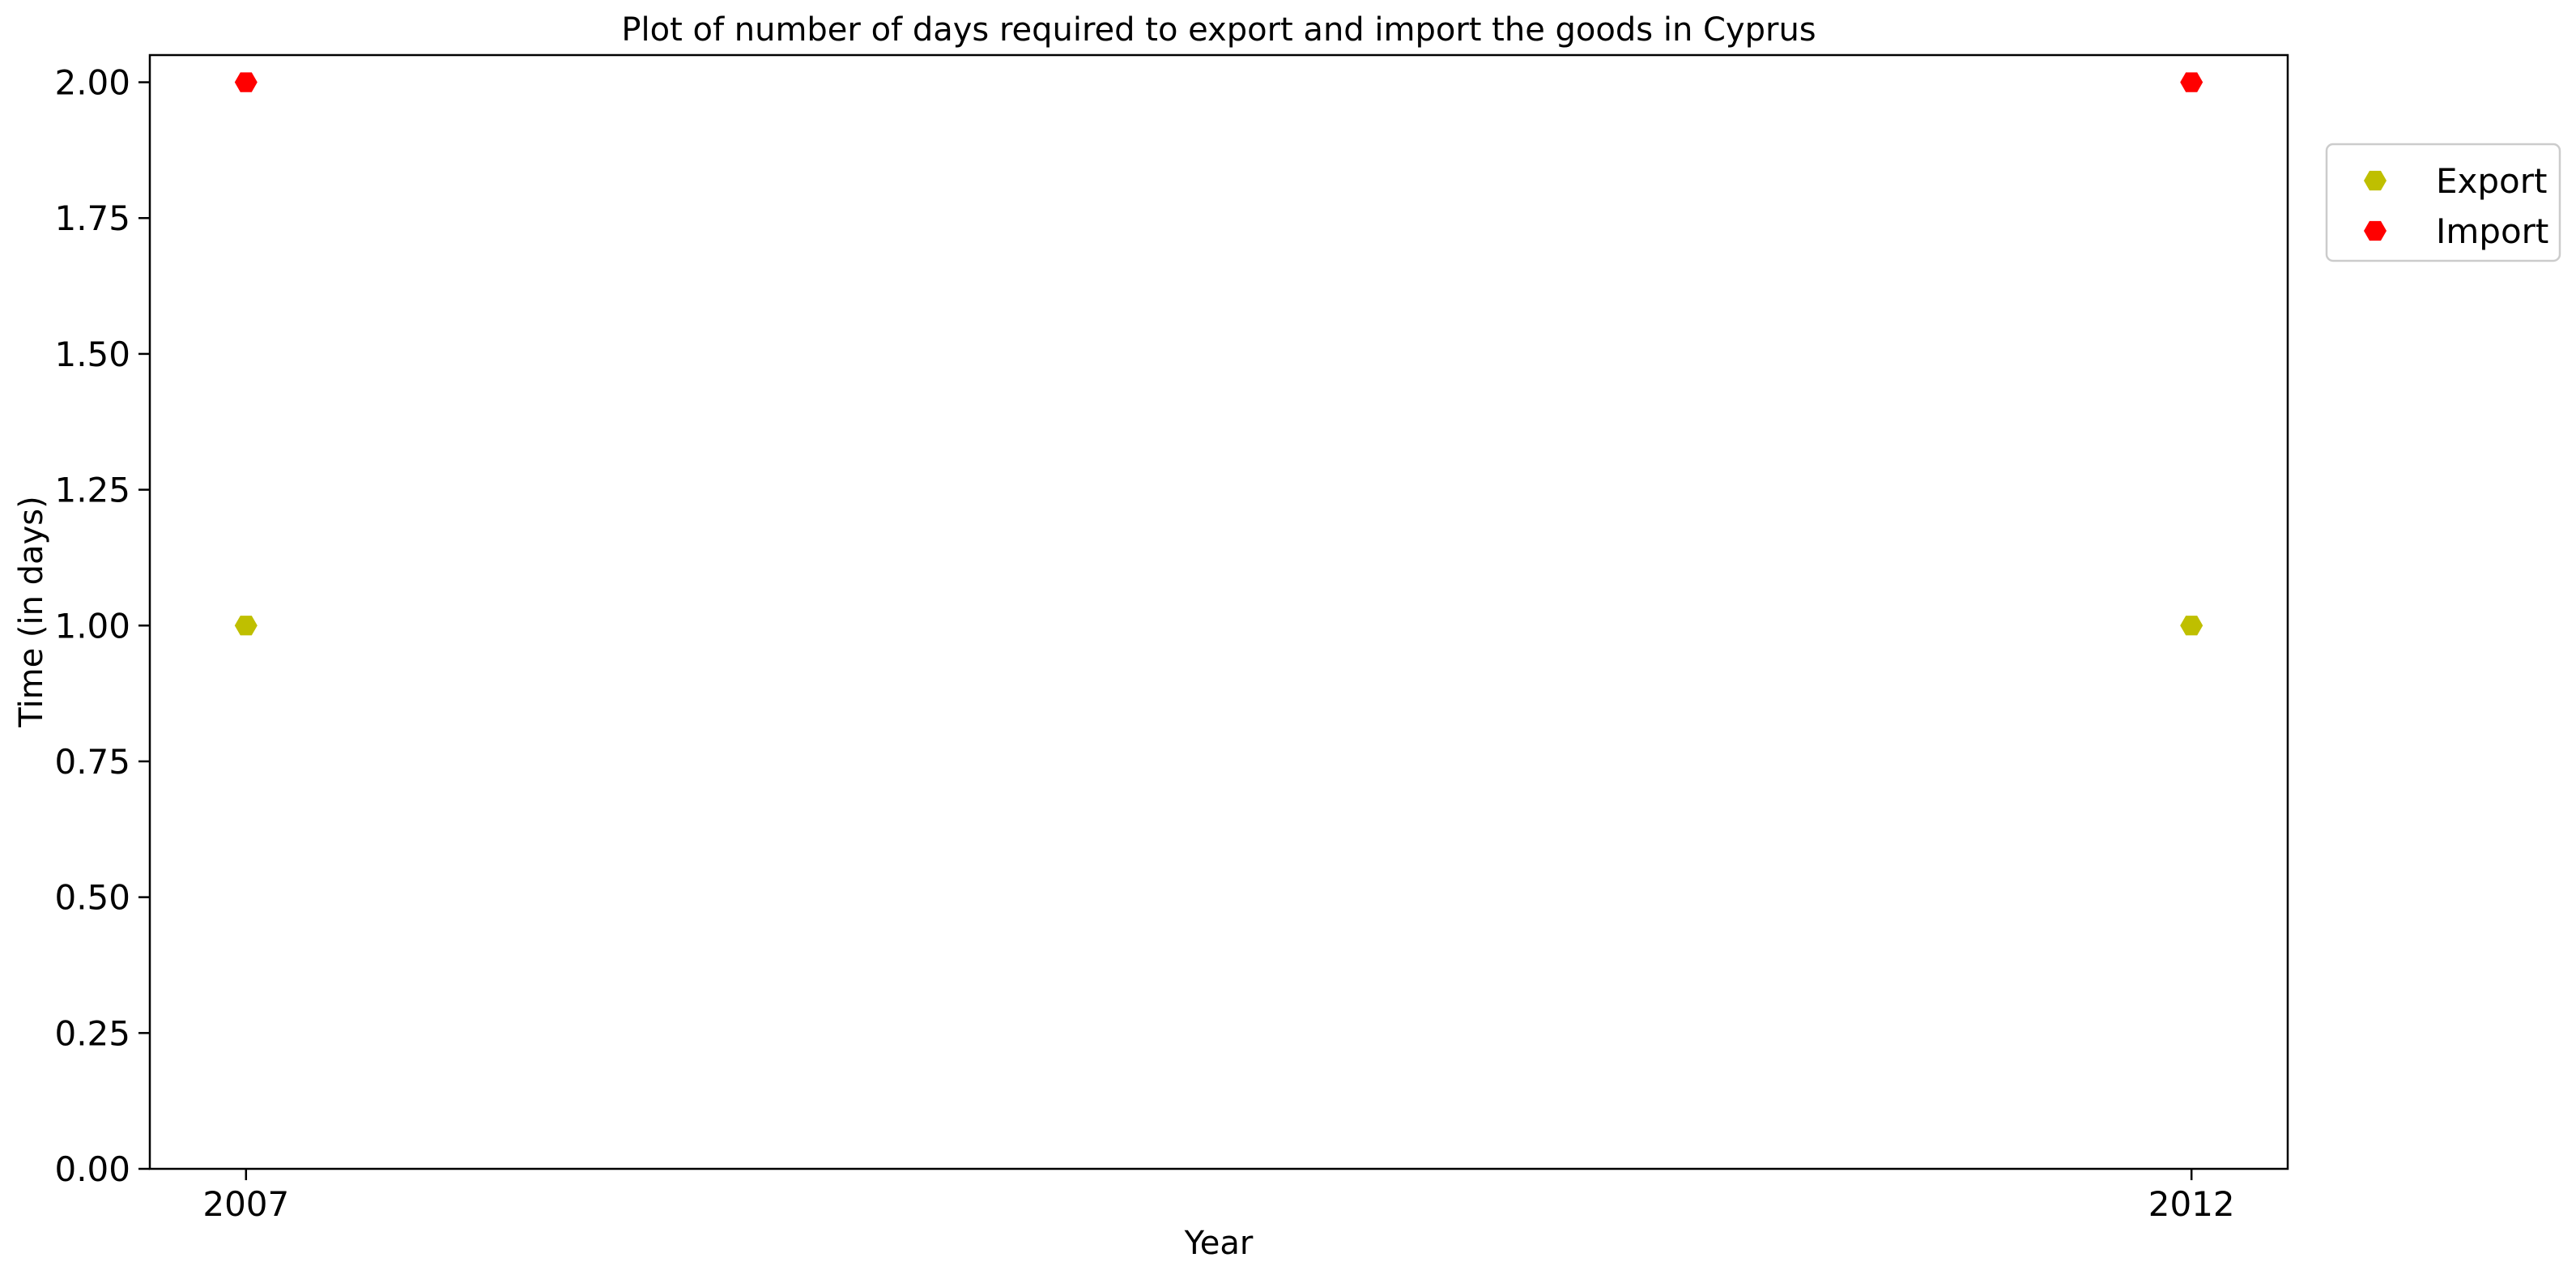 The height and width of the screenshot is (1279, 2576). What do you see at coordinates (92, 1169) in the screenshot?
I see `y-tick-label: 0.00` at bounding box center [92, 1169].